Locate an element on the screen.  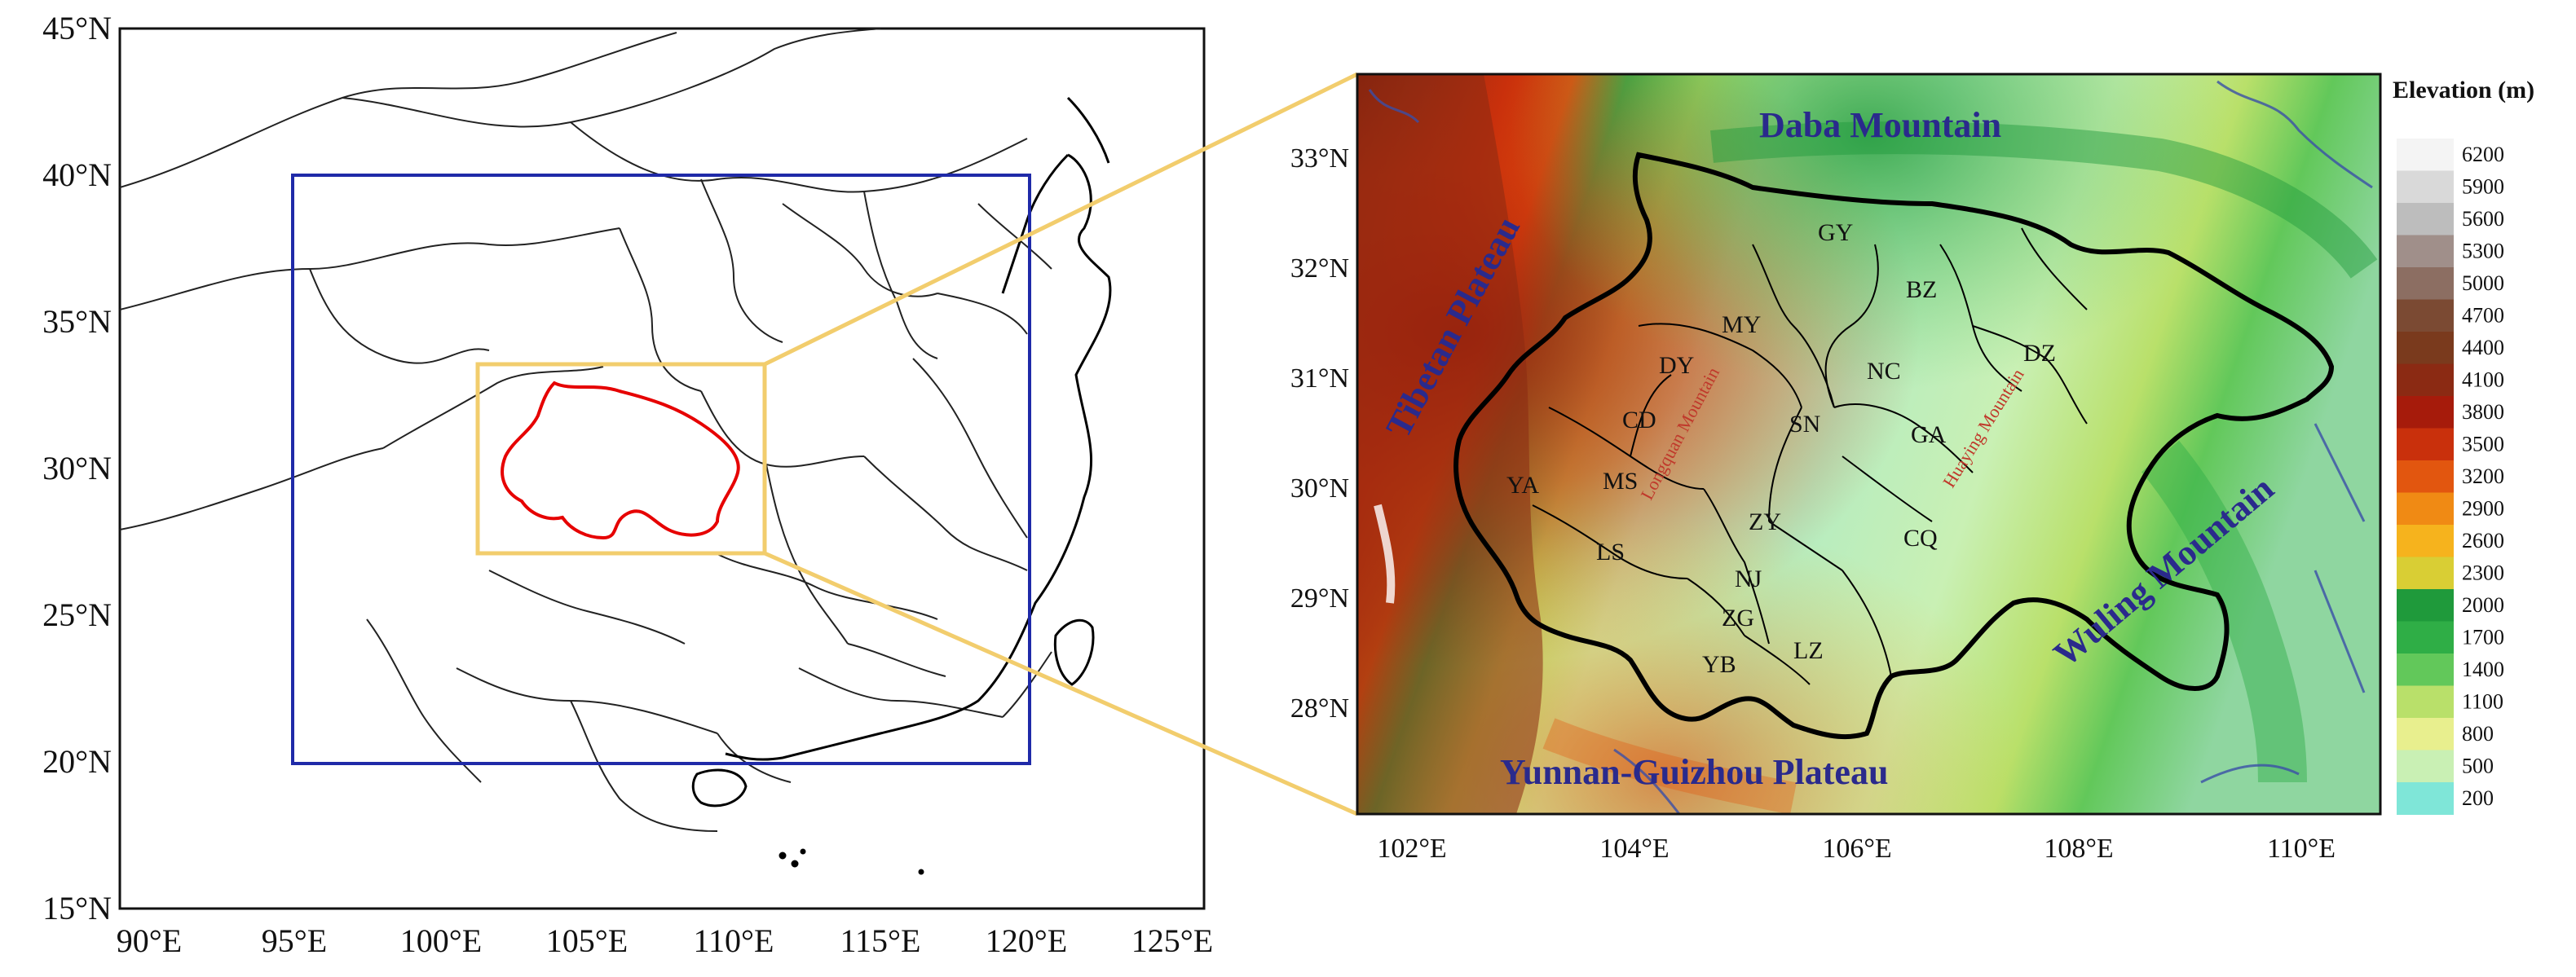
prefecture-boundaries is located at coordinates (1810, 456).